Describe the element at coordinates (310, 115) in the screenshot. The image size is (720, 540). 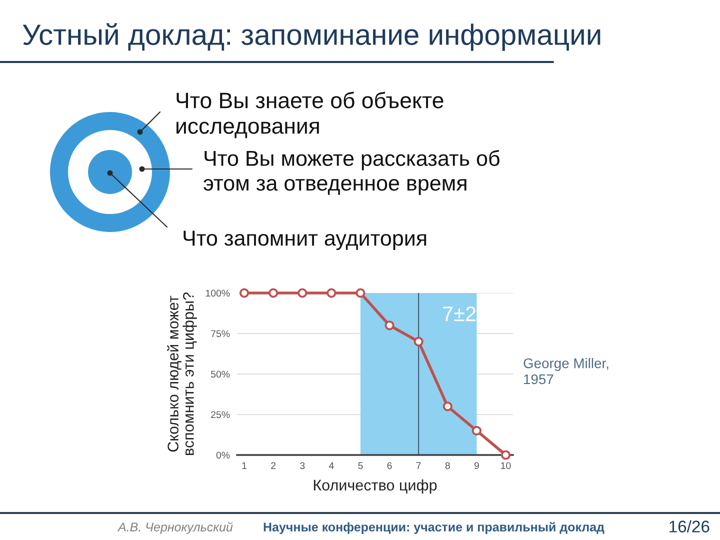
I see `text: Что Вы знаете об объекте исследования` at that location.